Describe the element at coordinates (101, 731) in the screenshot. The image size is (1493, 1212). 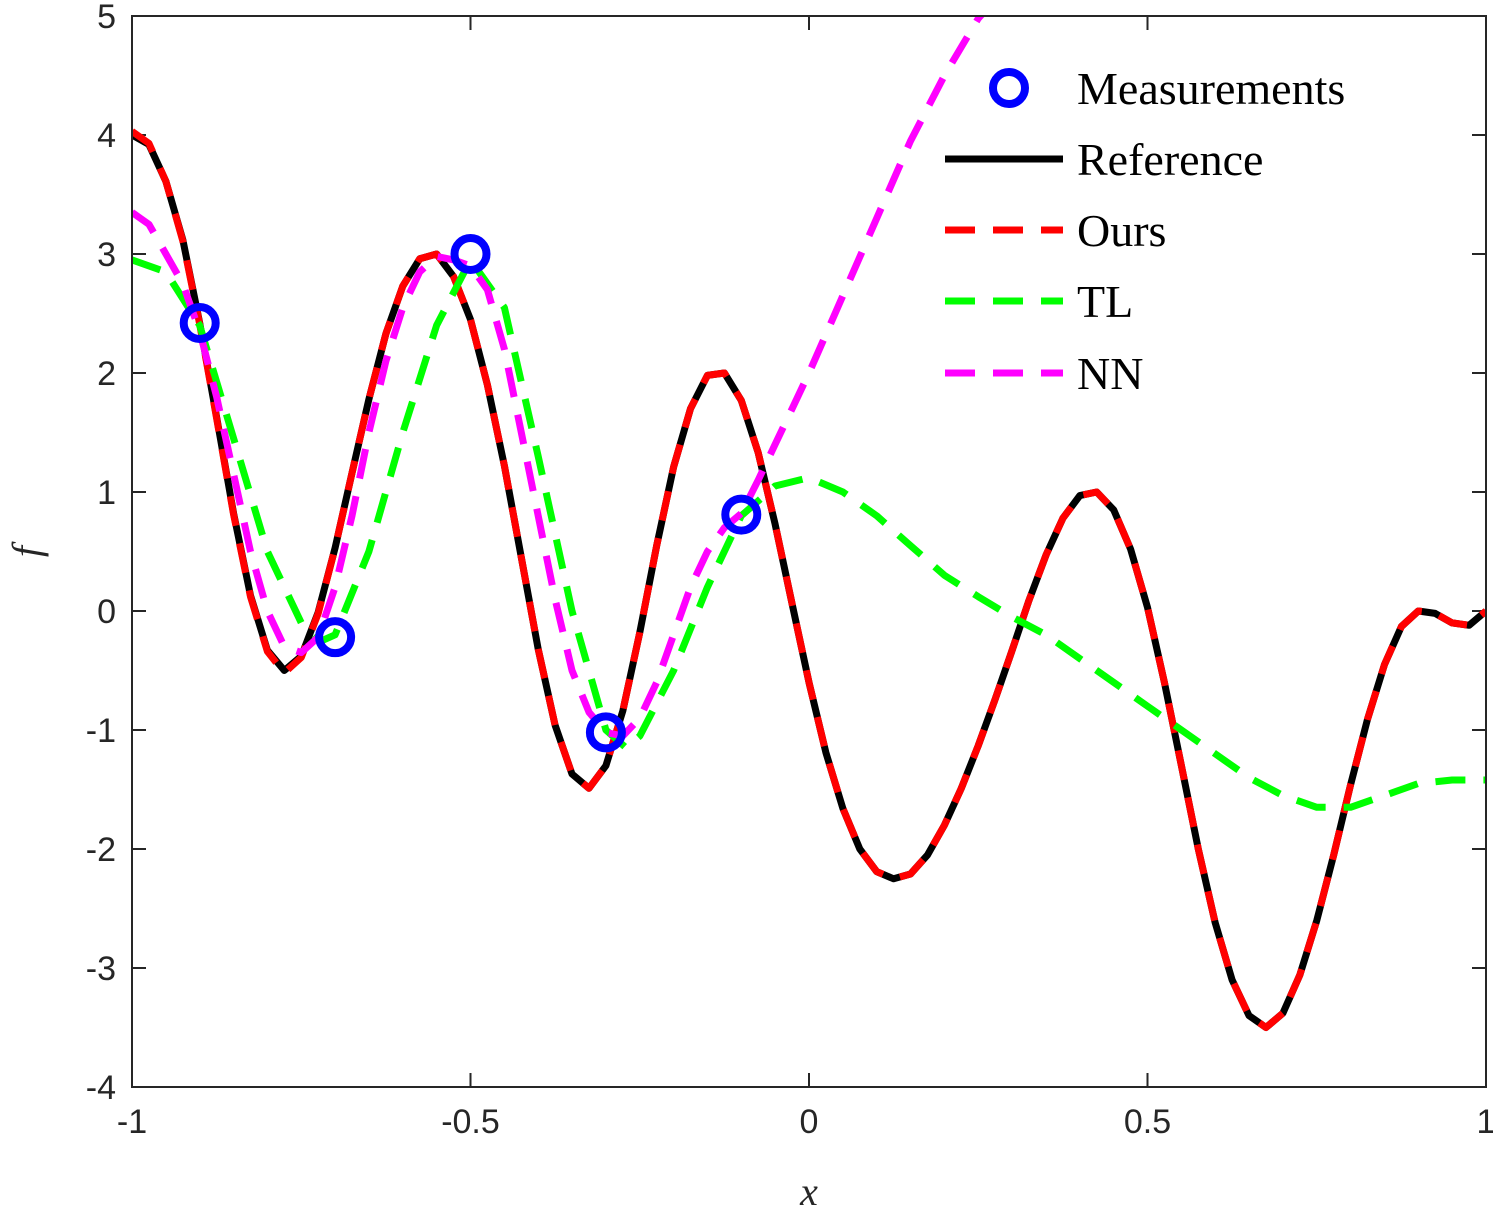
I see `y-tick-label: -1` at that location.